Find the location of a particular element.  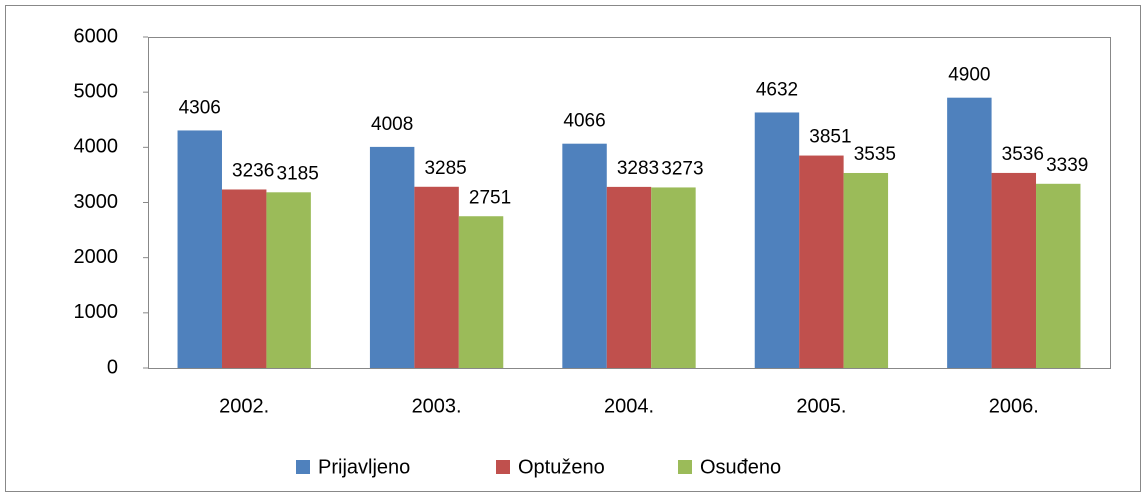

value-label: 3236 is located at coordinates (253, 170).